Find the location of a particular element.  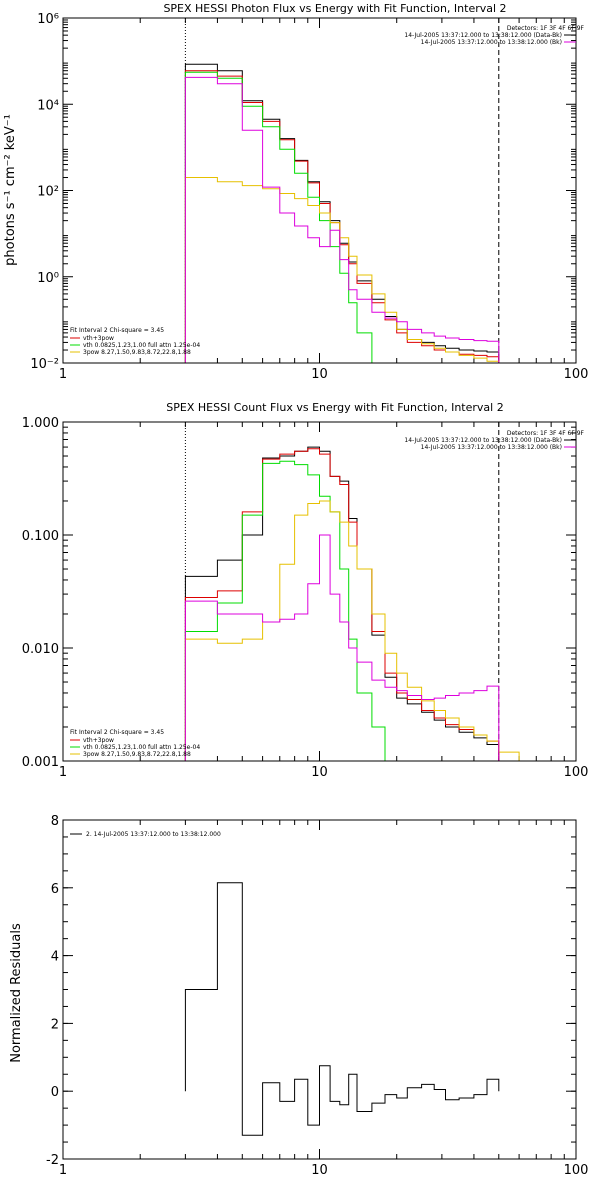

count-flux-series-model is located at coordinates (342, 604).